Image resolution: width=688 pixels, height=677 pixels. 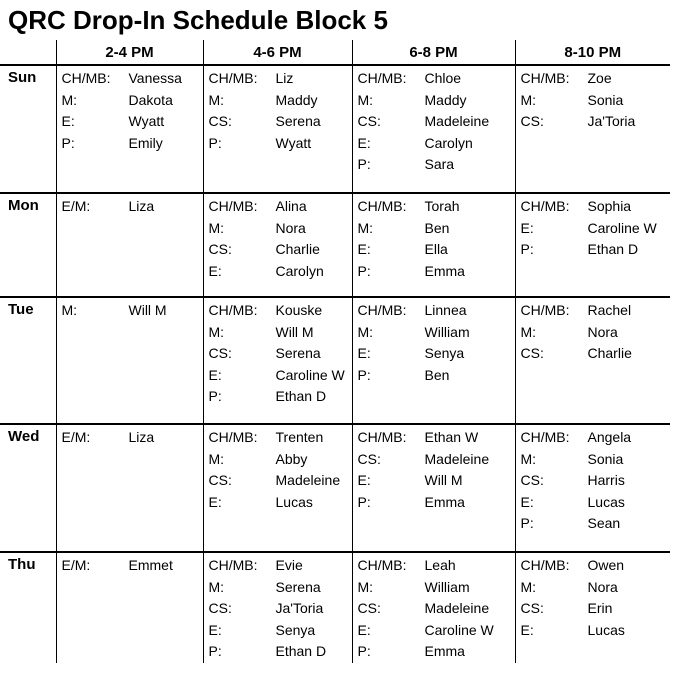 I want to click on person-name: Ethan W, so click(x=451, y=437).